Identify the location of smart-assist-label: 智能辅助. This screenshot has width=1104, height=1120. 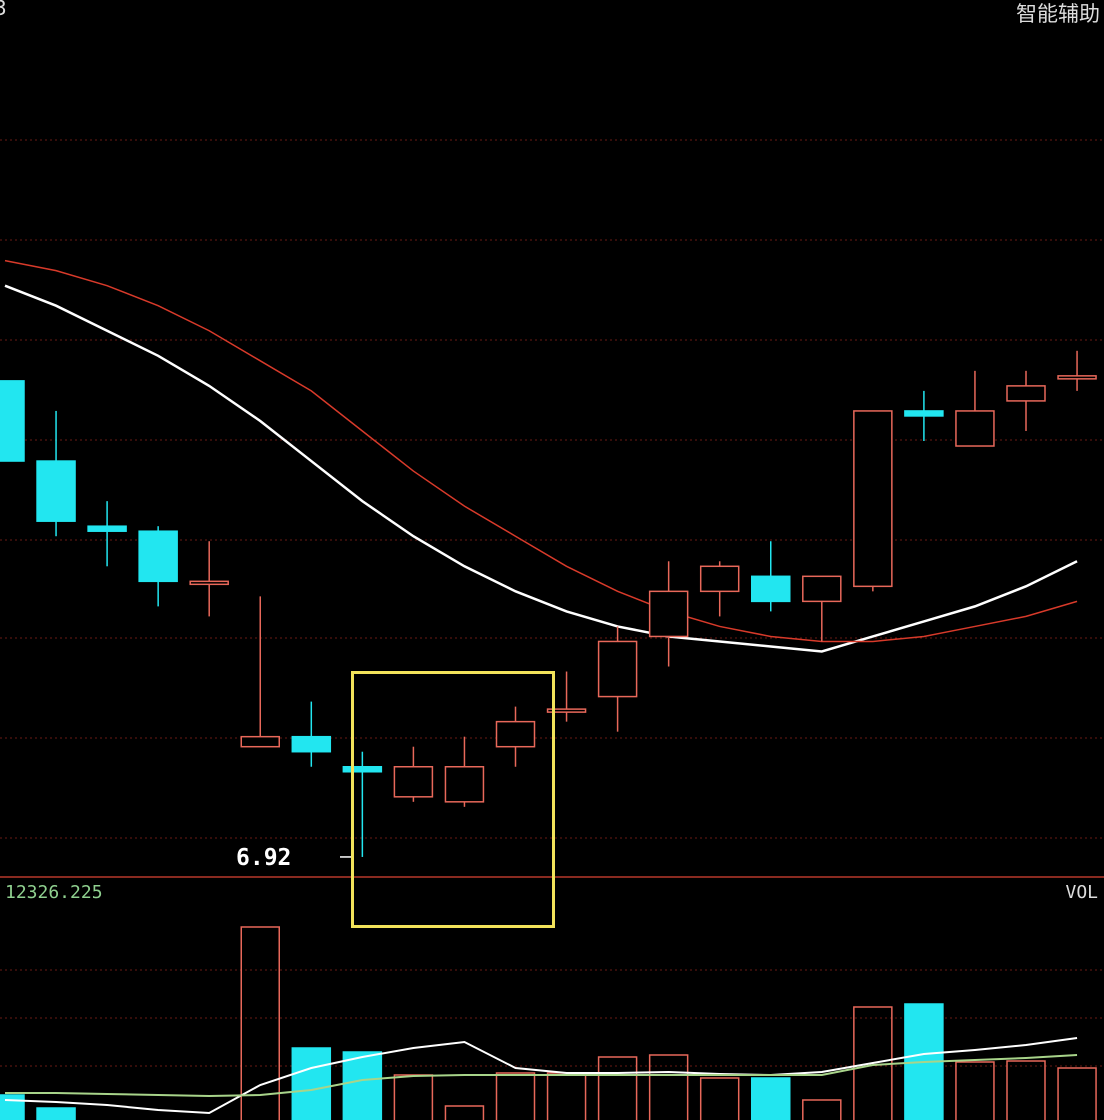
(1058, 14).